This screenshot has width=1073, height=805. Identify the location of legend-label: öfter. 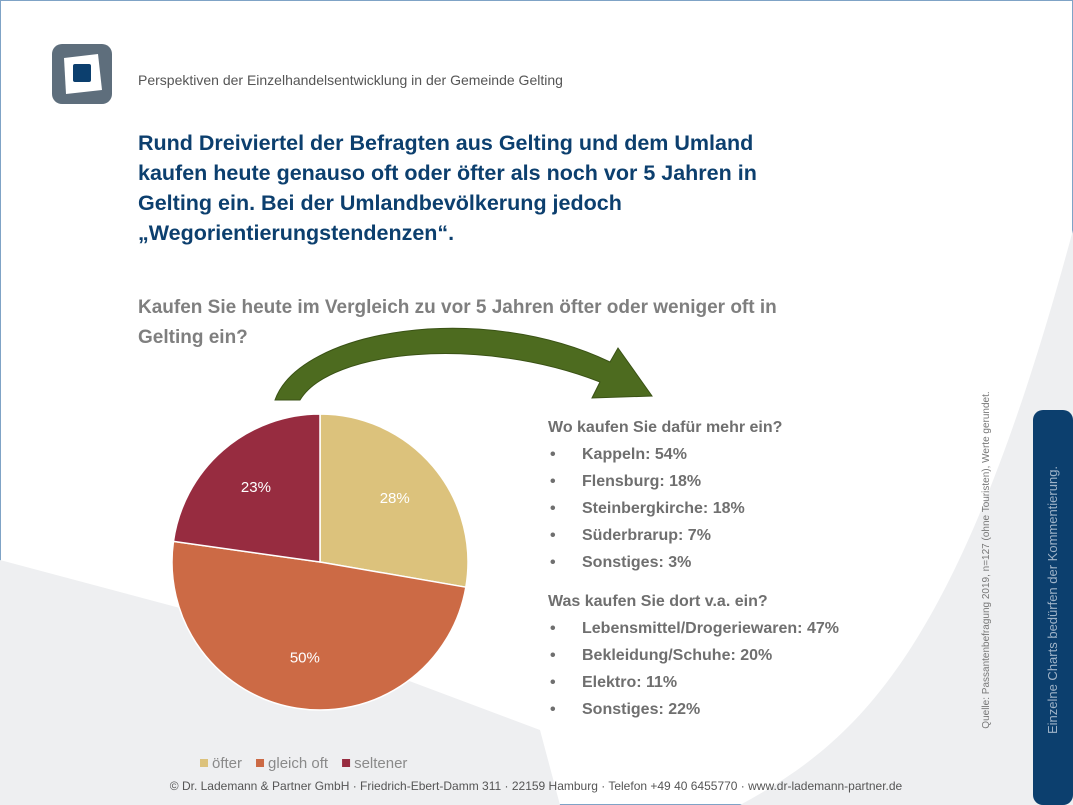
(227, 763).